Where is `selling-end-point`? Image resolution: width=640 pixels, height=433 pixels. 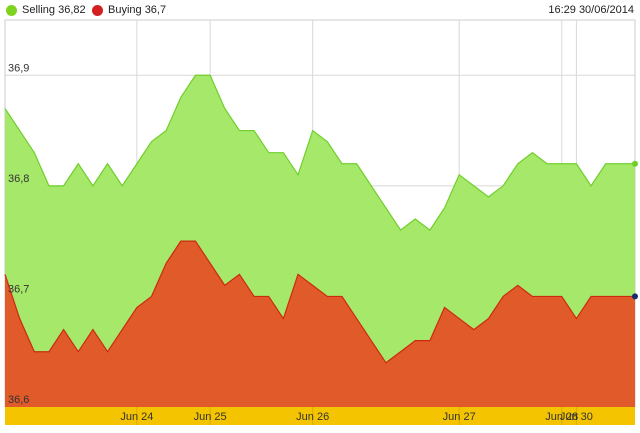
selling-end-point is located at coordinates (635, 163).